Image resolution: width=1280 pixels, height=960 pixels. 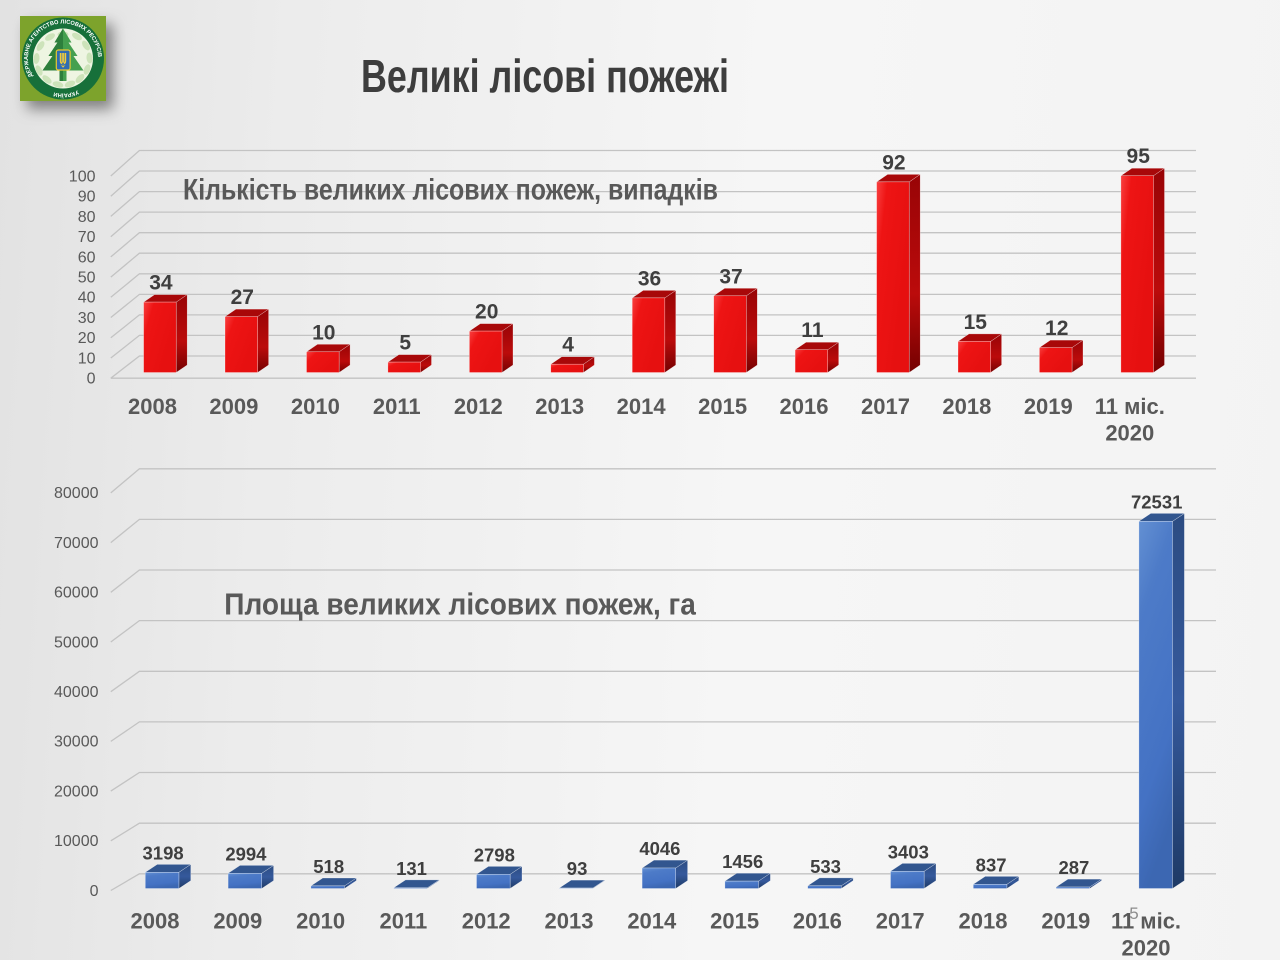 What do you see at coordinates (76, 493) in the screenshot?
I see `svg-text: 80000` at bounding box center [76, 493].